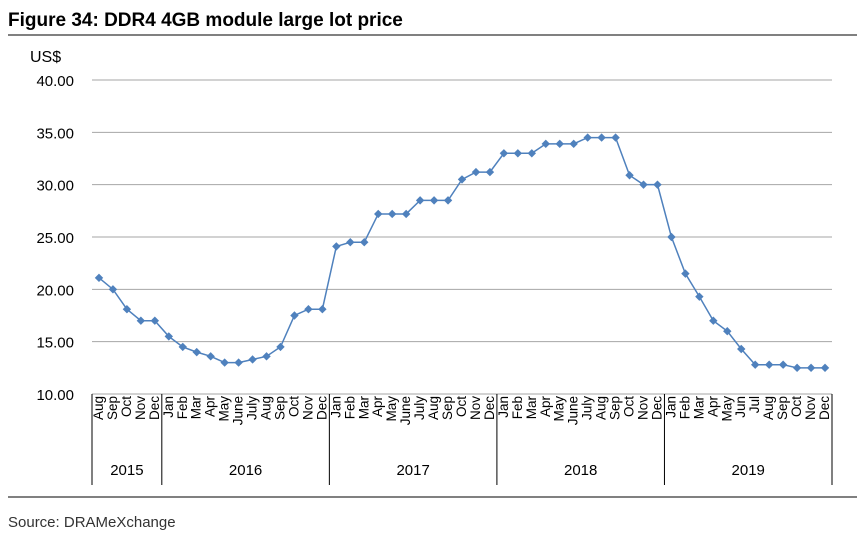 The image size is (865, 538). What do you see at coordinates (55, 238) in the screenshot?
I see `y-tick-label: 25.00` at bounding box center [55, 238].